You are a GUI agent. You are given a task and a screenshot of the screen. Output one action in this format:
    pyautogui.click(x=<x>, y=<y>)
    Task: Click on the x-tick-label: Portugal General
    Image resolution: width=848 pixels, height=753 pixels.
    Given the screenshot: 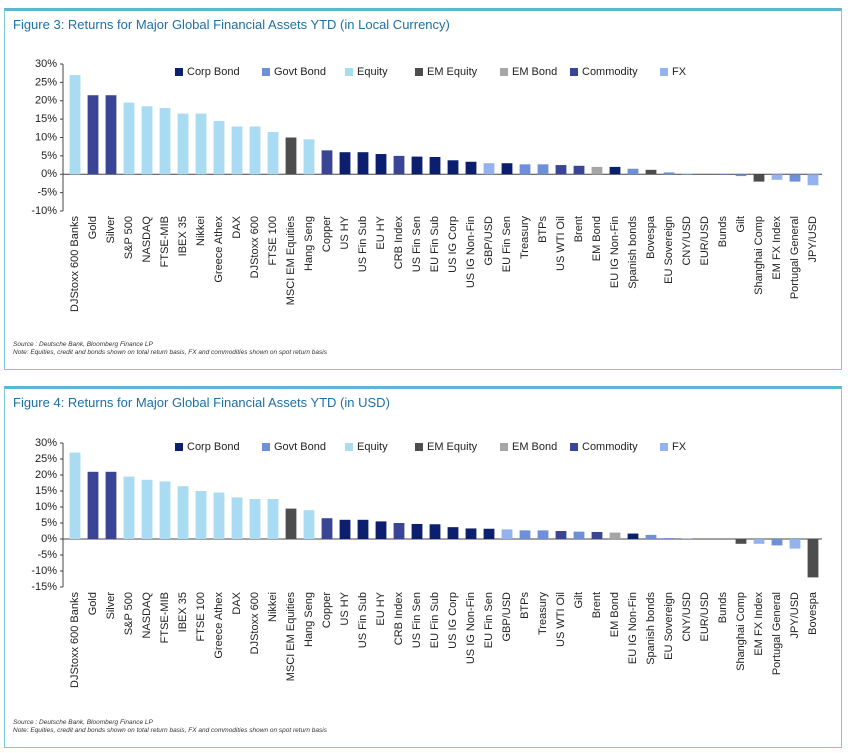 What is the action you would take?
    pyautogui.click(x=777, y=633)
    